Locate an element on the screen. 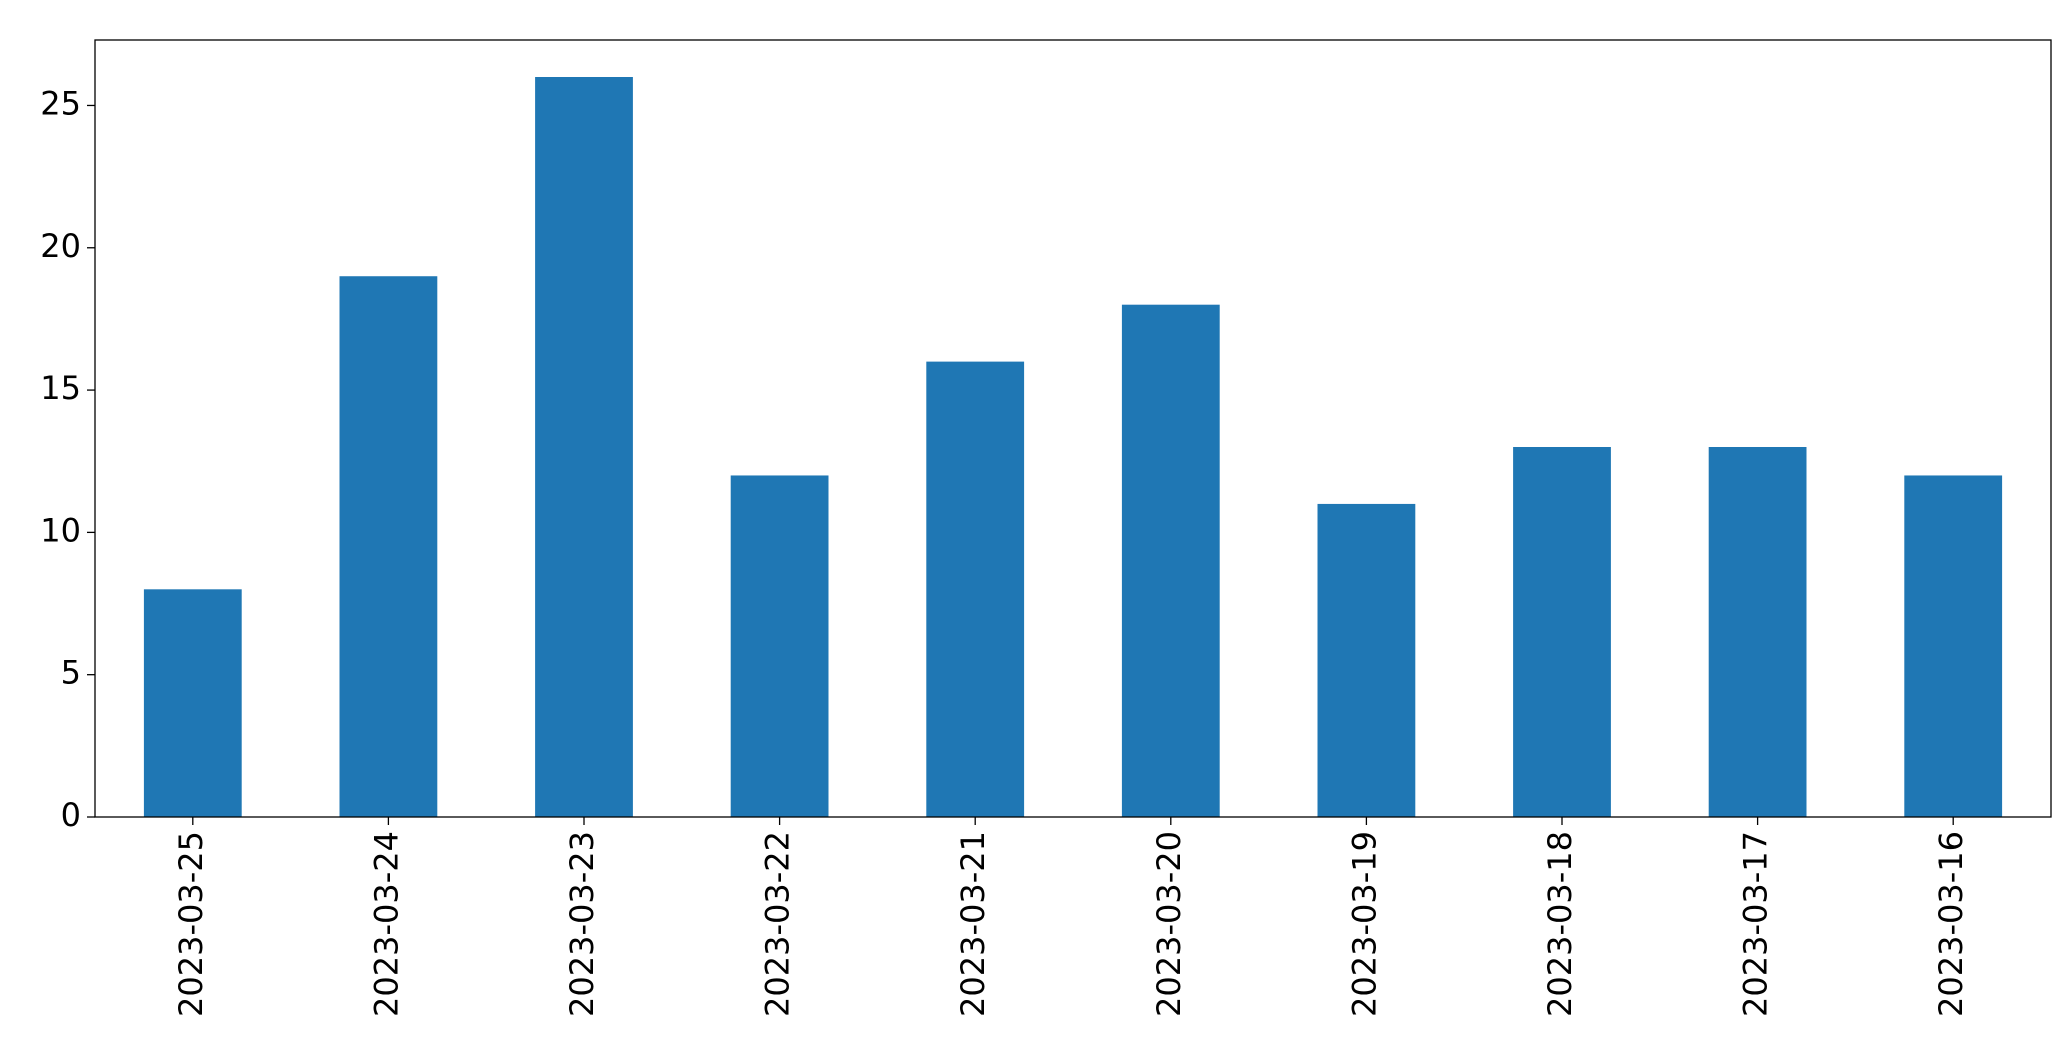  x-tick-label: 2023-03-18 is located at coordinates (1560, 924).